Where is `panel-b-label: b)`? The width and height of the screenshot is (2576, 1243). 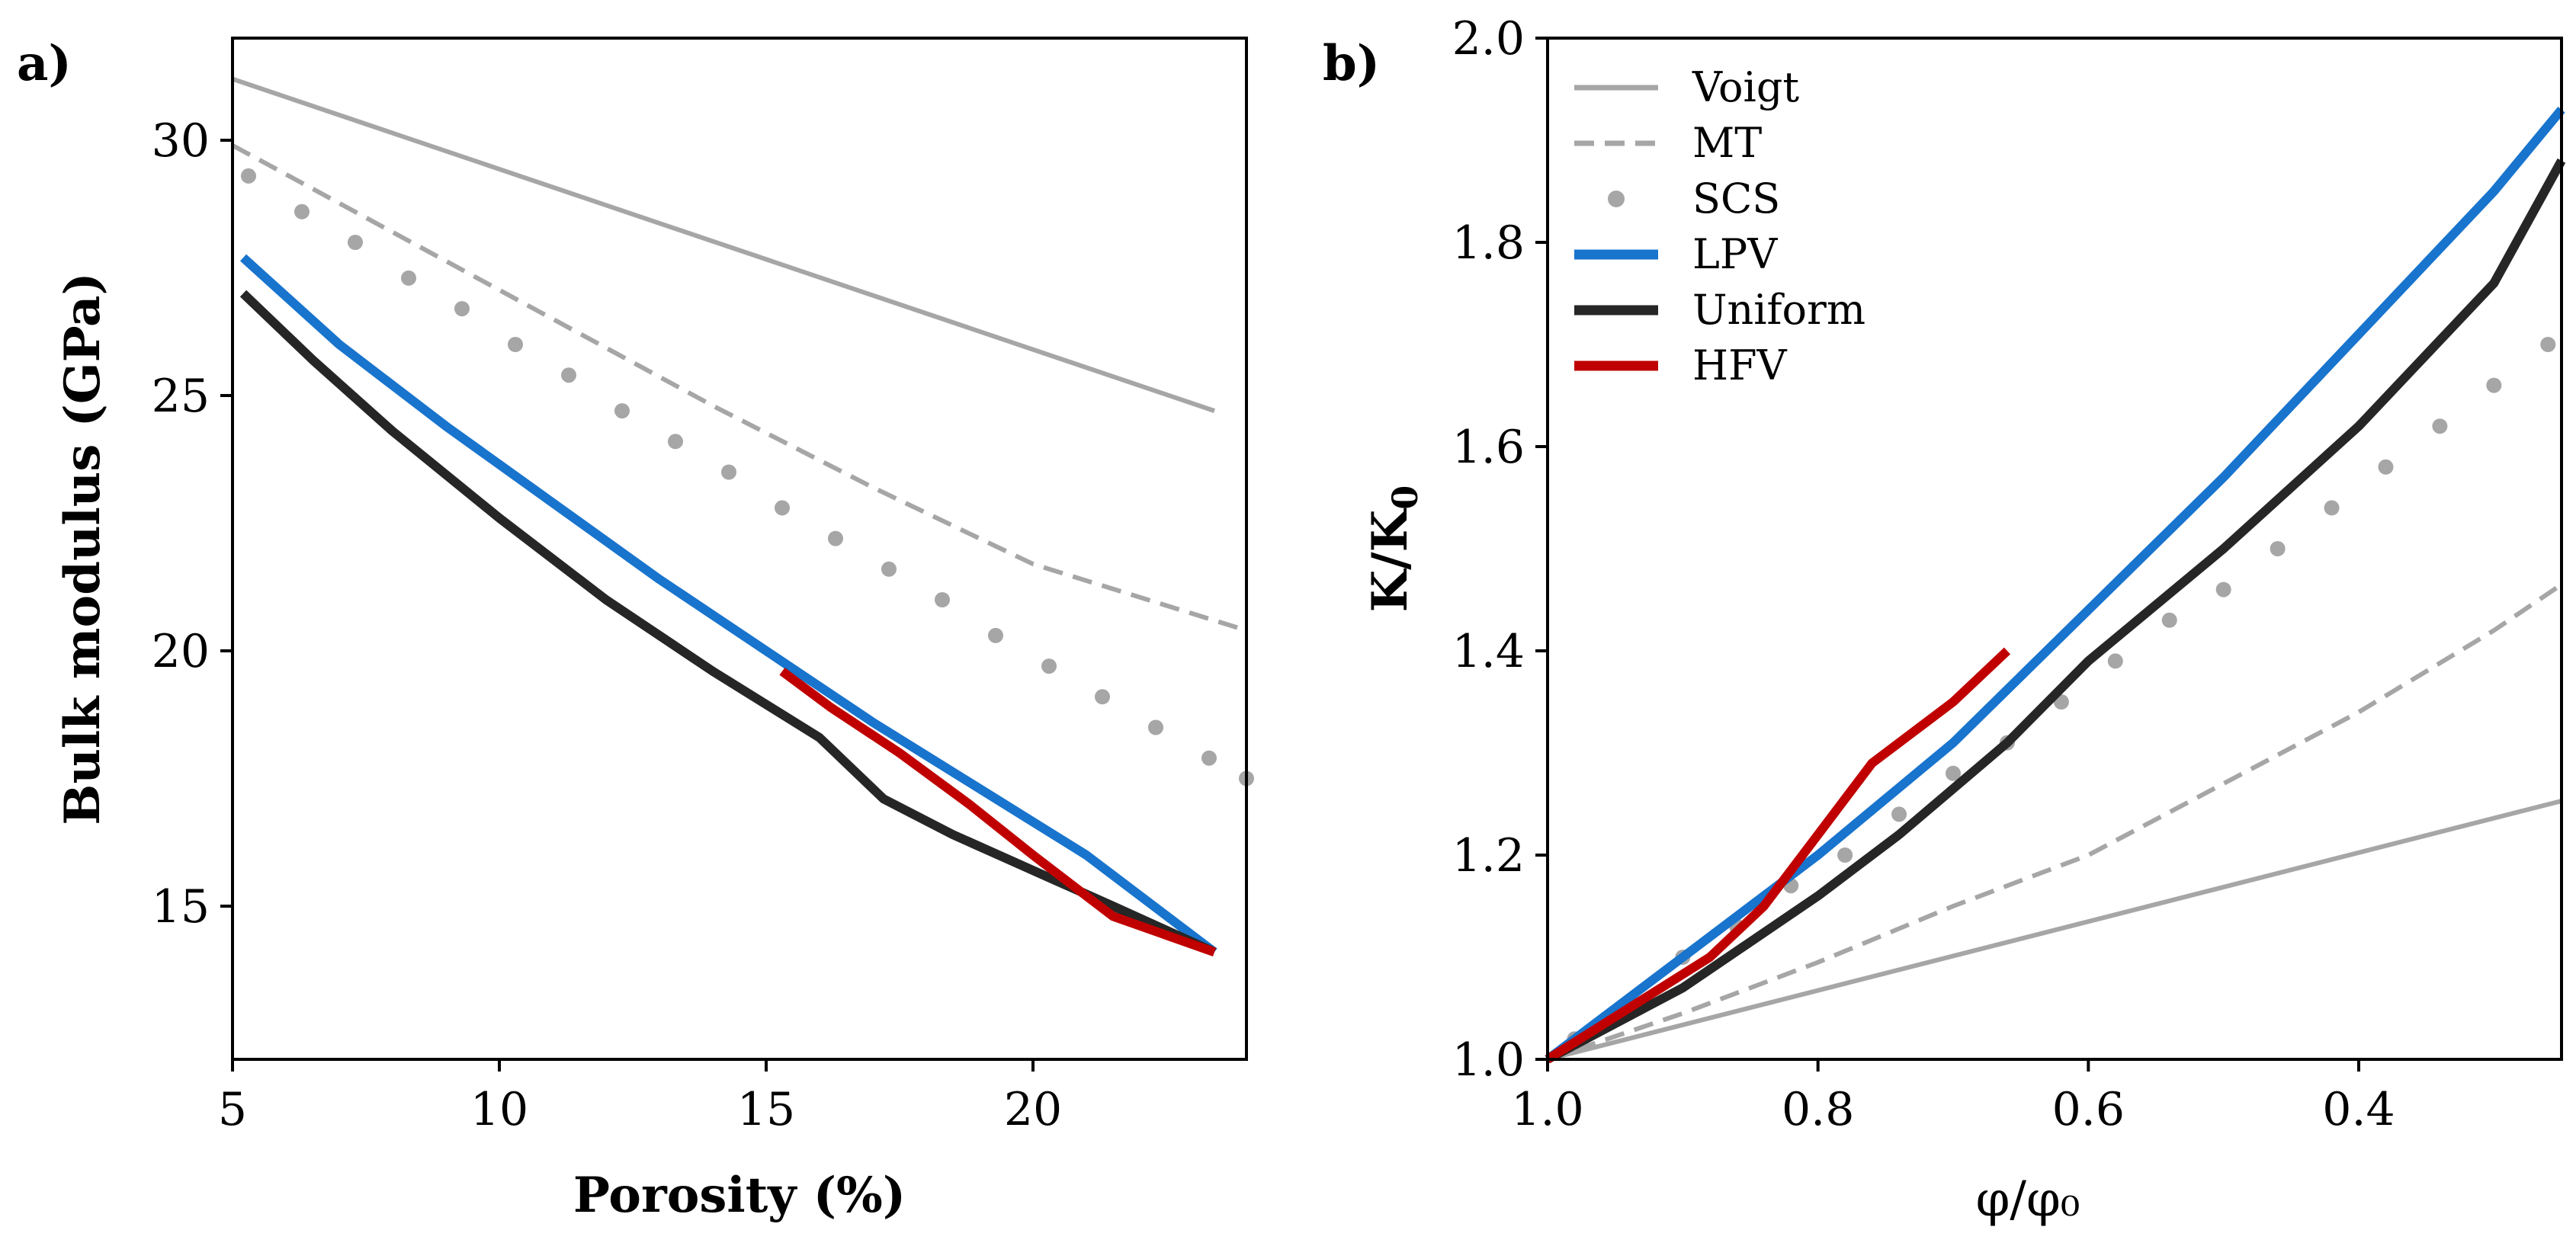 panel-b-label: b) is located at coordinates (1351, 63).